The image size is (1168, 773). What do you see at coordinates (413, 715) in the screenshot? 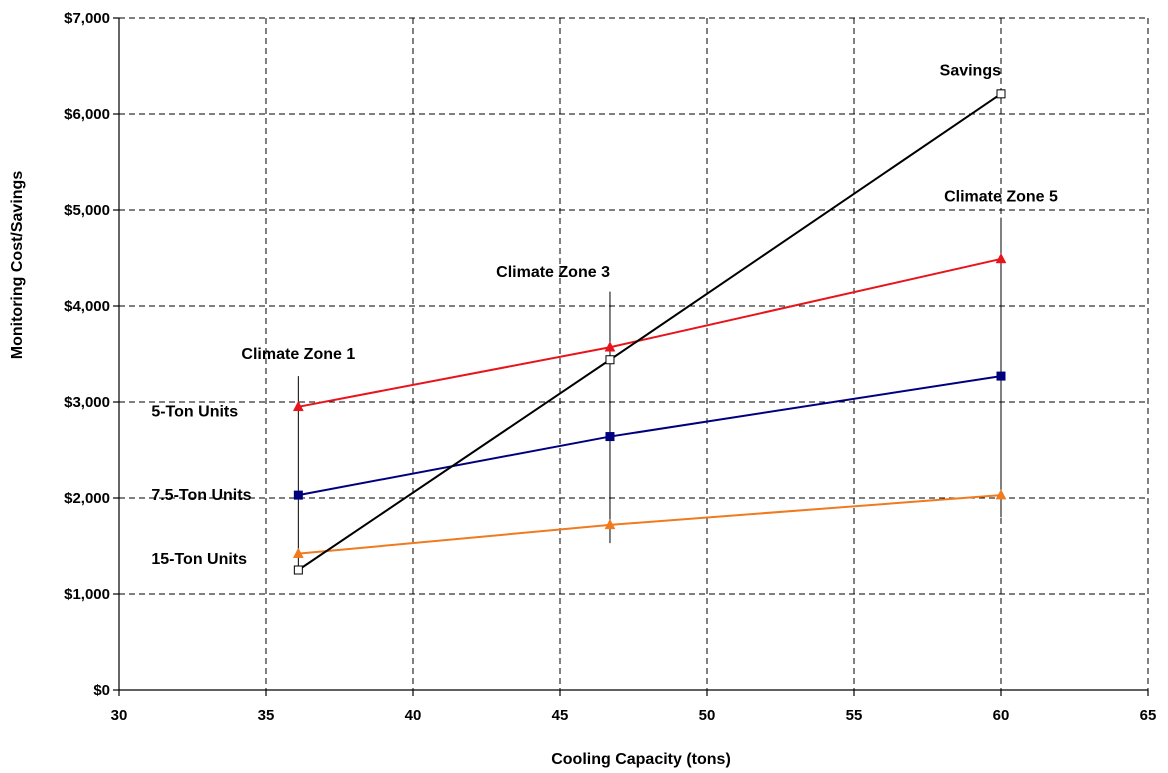
I see `x-tick-label: 40` at bounding box center [413, 715].